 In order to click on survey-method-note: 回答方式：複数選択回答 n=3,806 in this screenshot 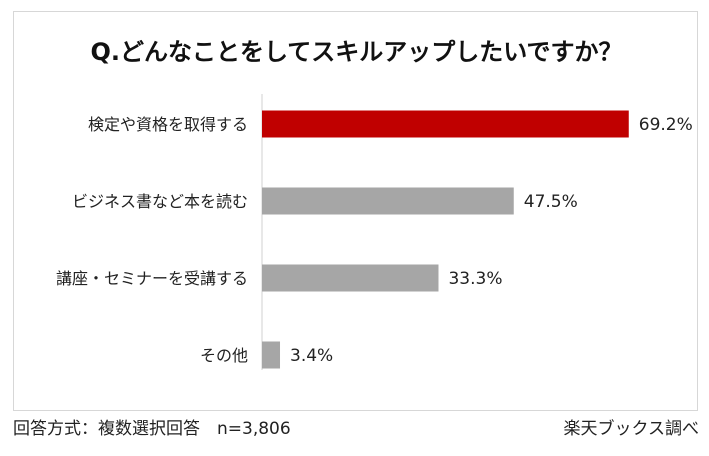, I will do `click(152, 429)`.